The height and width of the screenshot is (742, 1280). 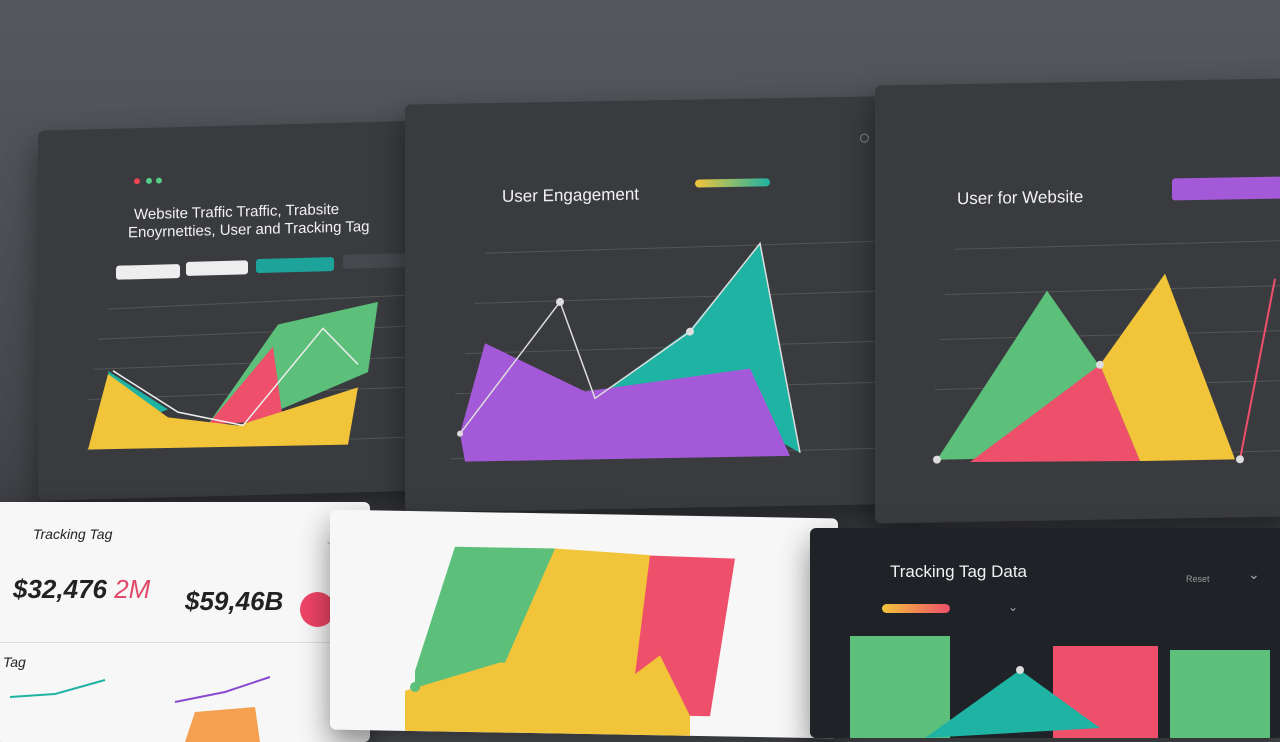 I want to click on reset-button: Reset, so click(x=1198, y=579).